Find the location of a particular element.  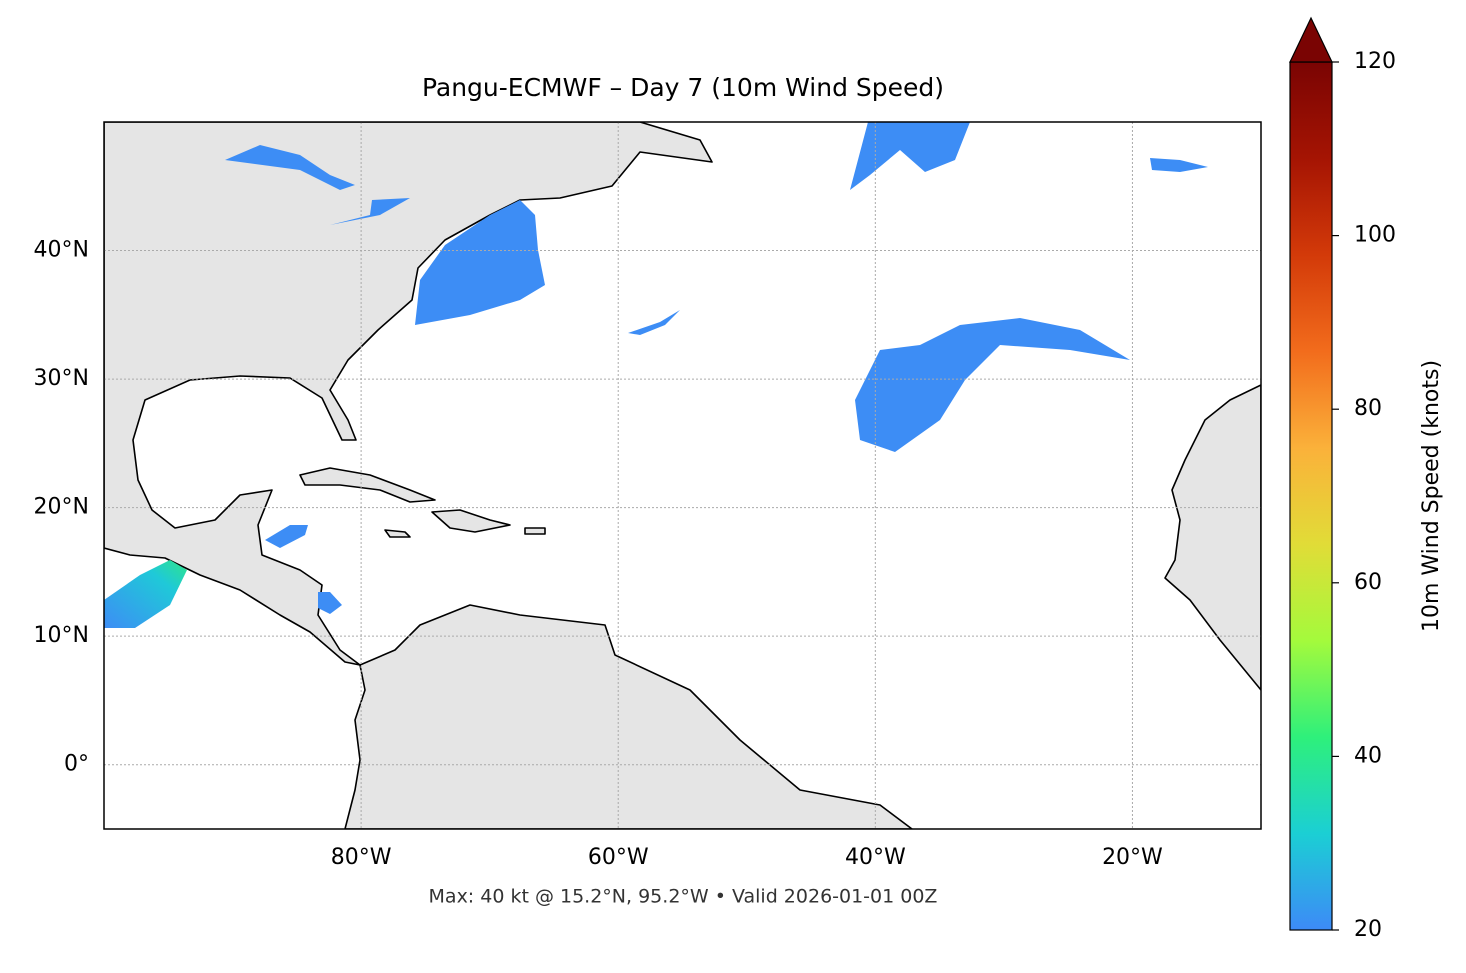

colorbar-label: 10m Wind Speed (knots) is located at coordinates (1431, 496).